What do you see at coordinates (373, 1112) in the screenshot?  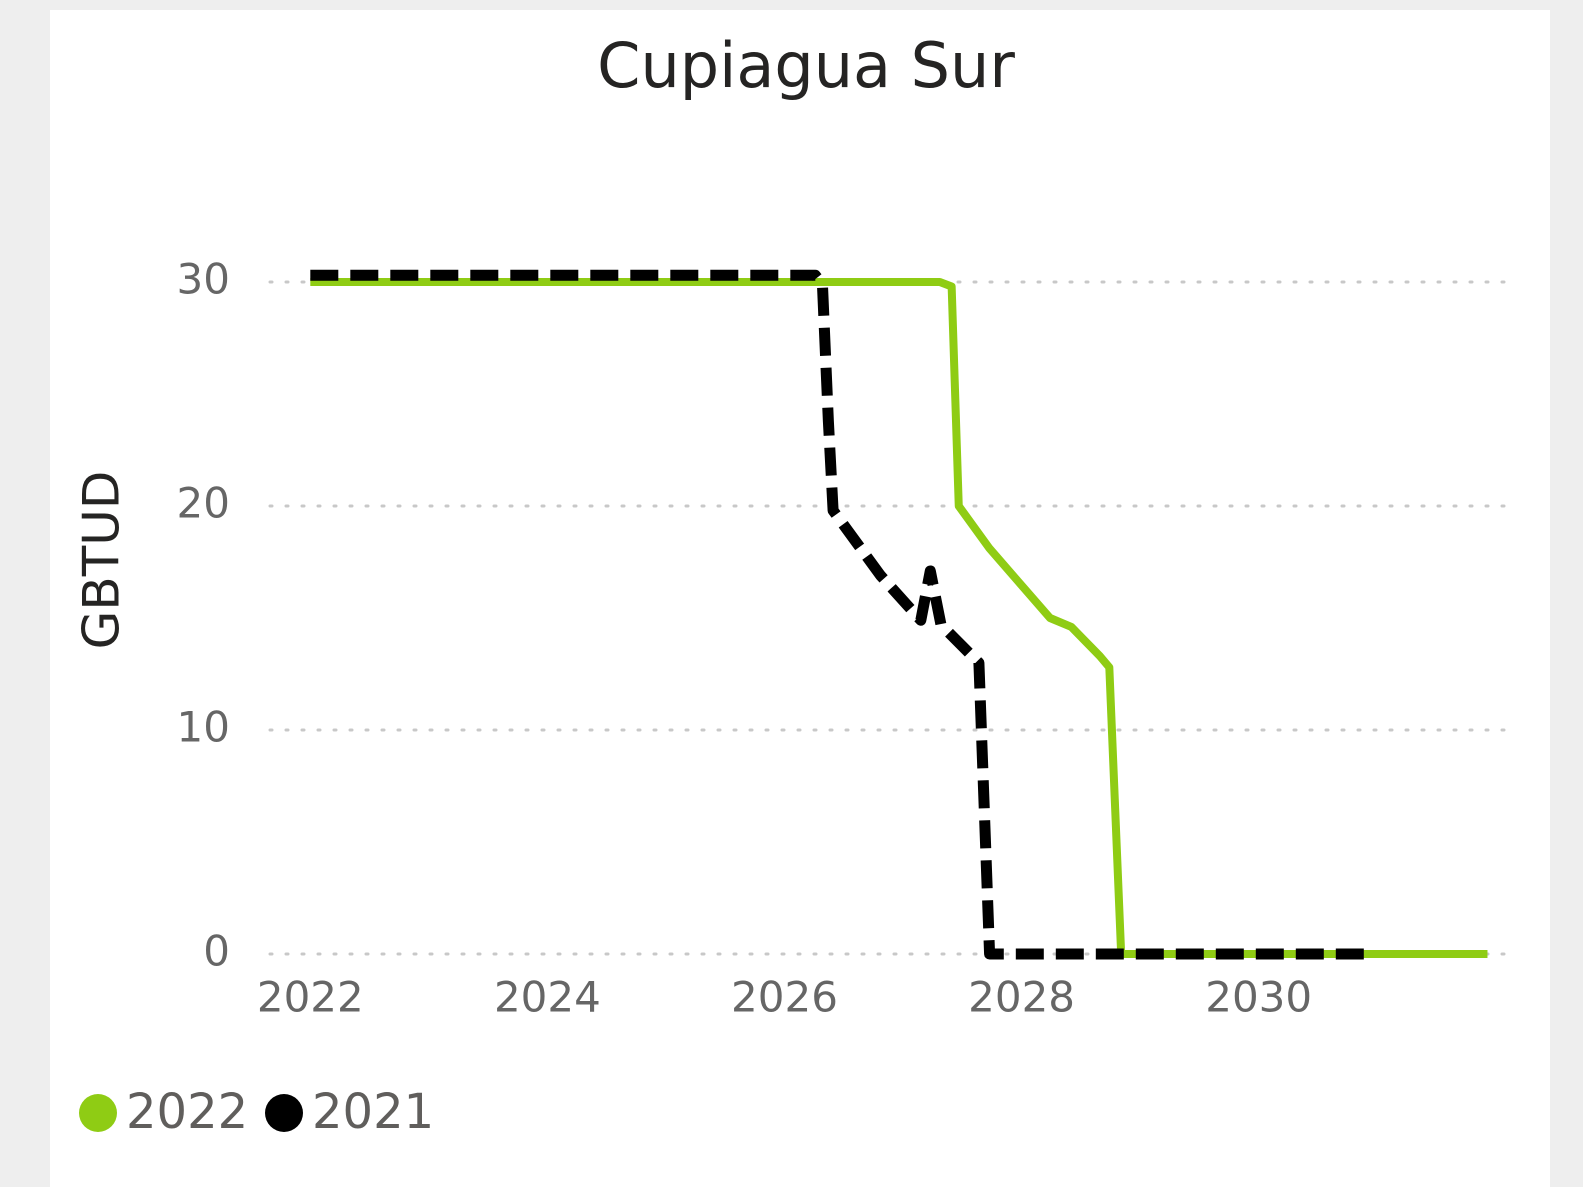 I see `legend-label: 2021` at bounding box center [373, 1112].